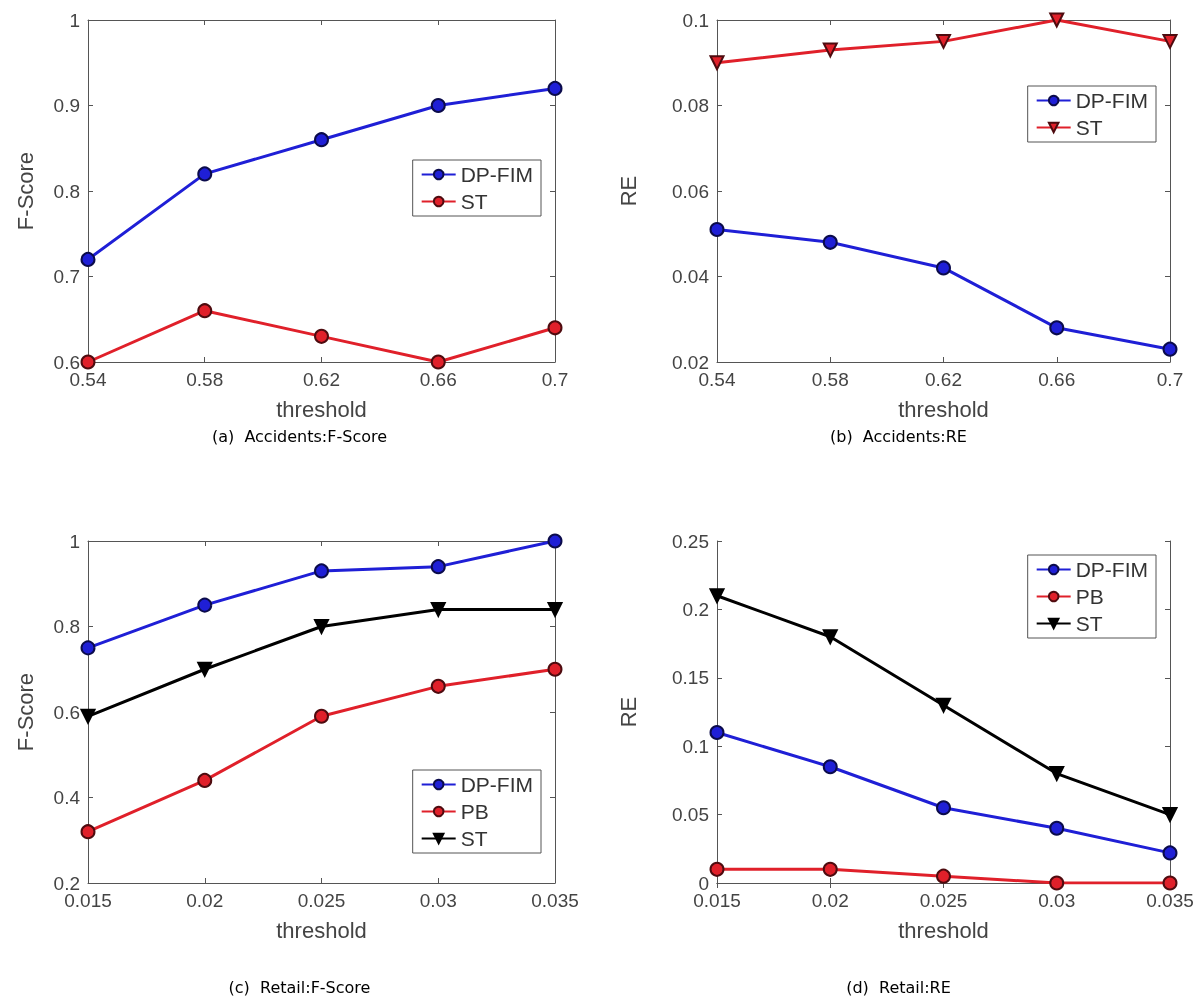  I want to click on y-tick-label: 0.08, so click(690, 105).